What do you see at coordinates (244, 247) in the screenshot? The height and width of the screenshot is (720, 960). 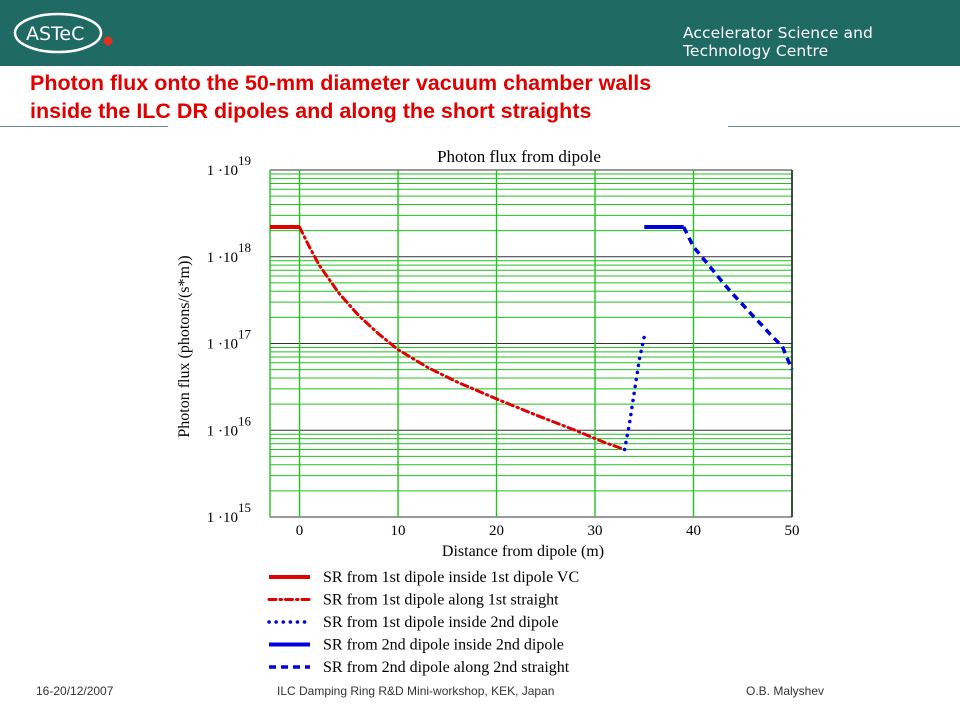 I see `y-tick-label-exponent: 18` at bounding box center [244, 247].